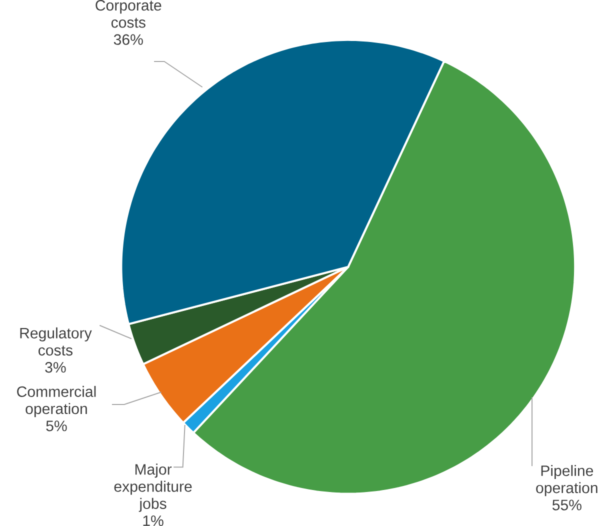 The height and width of the screenshot is (526, 608). Describe the element at coordinates (153, 488) in the screenshot. I see `slice-label: Major expenditure jobs` at that location.